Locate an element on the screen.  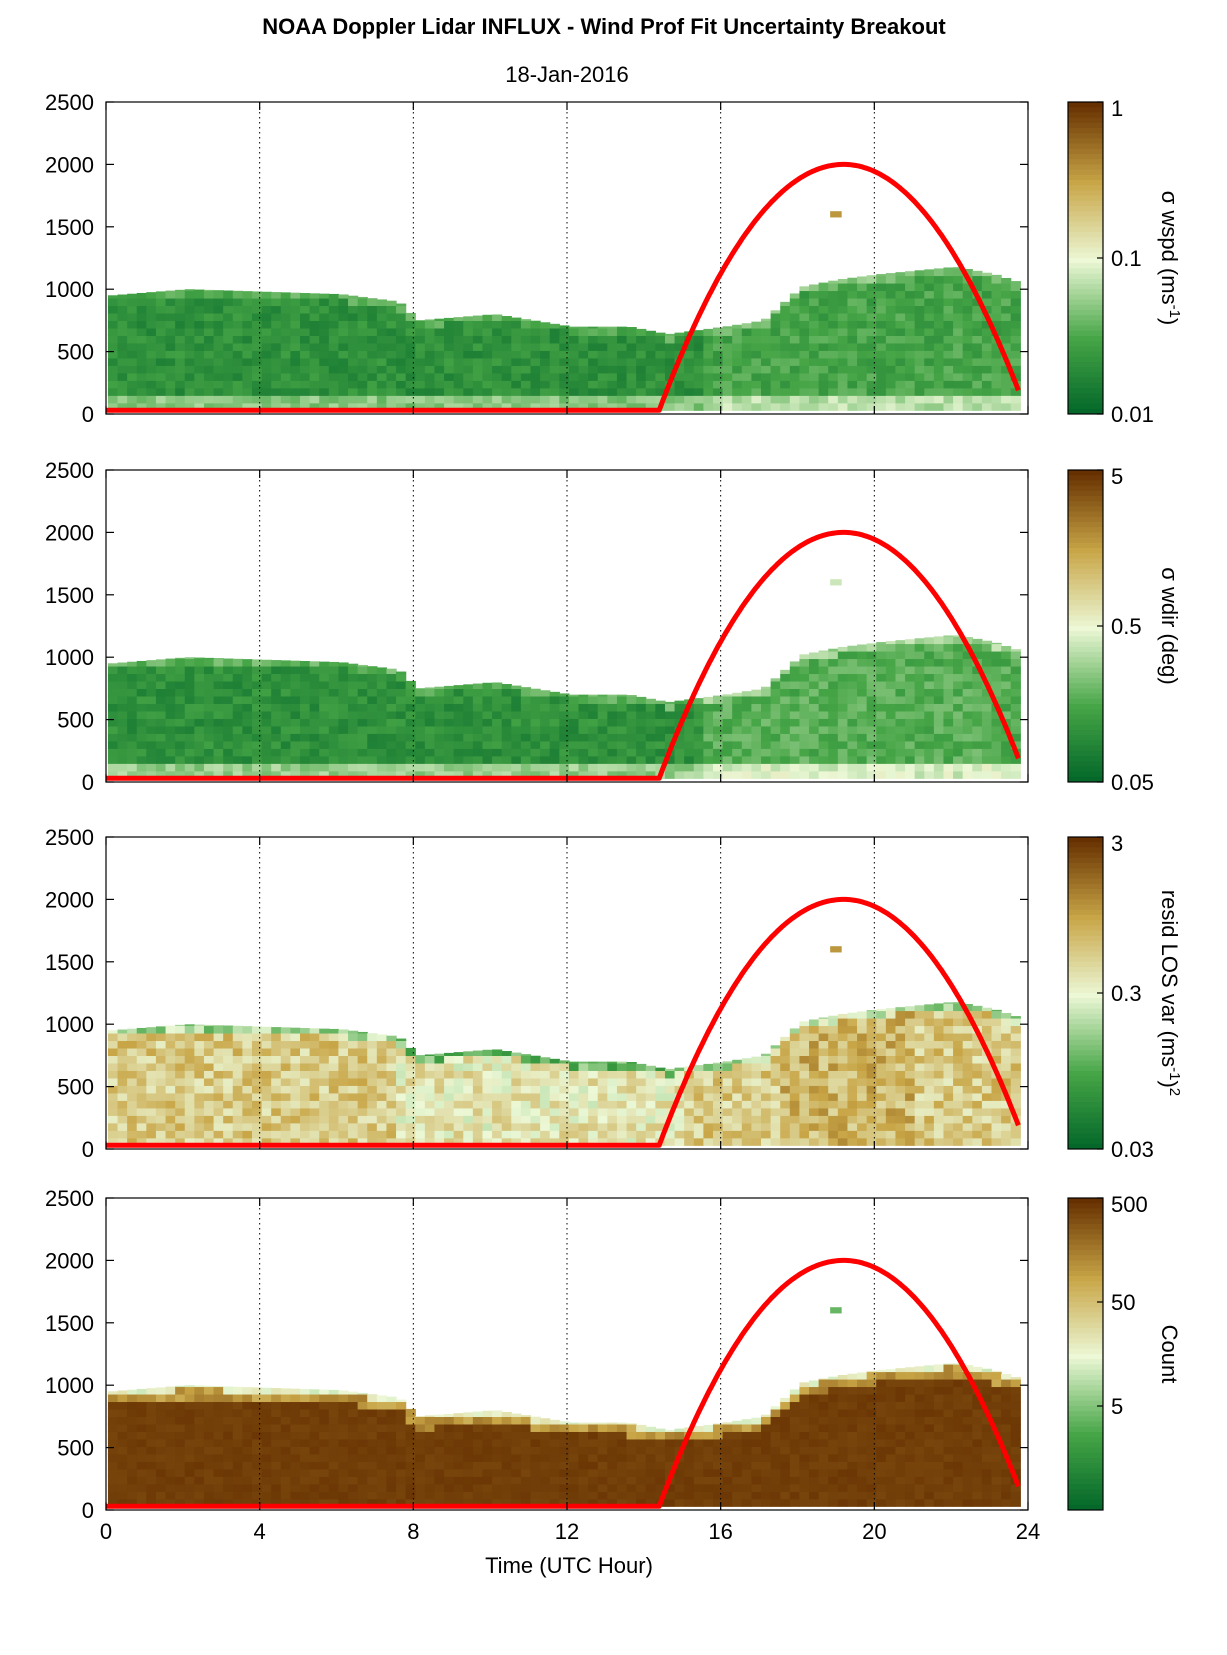
colorbar-segment is located at coordinates (1085, 907).